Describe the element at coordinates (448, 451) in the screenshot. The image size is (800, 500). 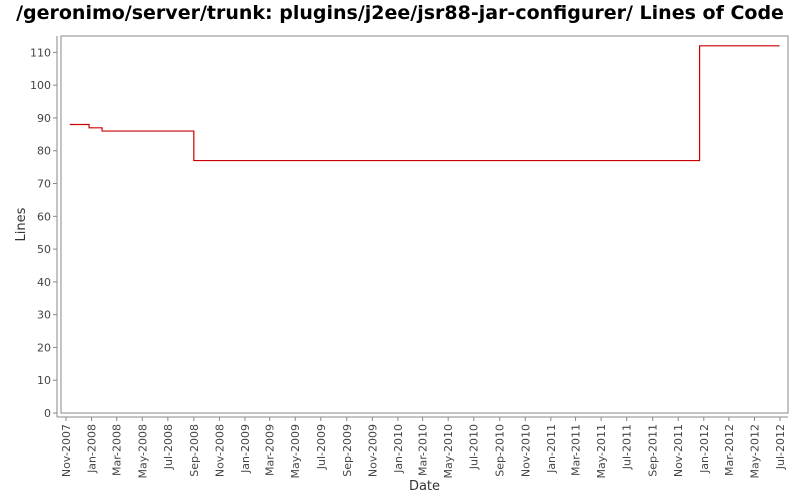
I see `x-tick-label: May-2010` at that location.